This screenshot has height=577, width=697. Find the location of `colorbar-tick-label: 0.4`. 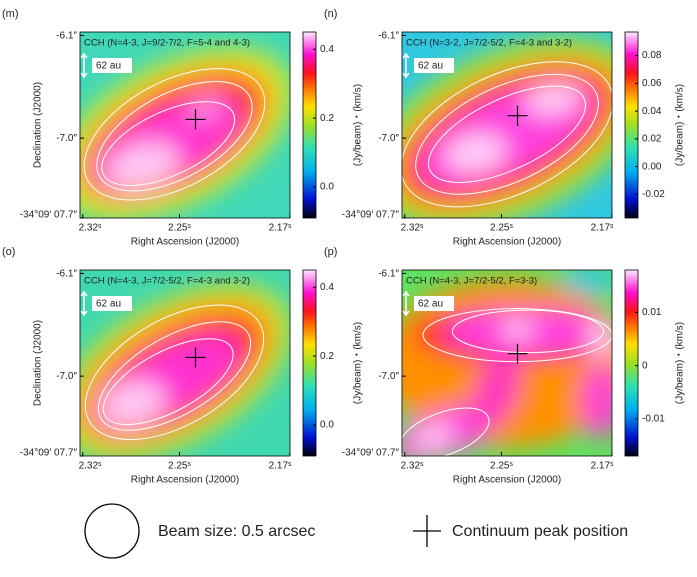

colorbar-tick-label: 0.4 is located at coordinates (327, 49).